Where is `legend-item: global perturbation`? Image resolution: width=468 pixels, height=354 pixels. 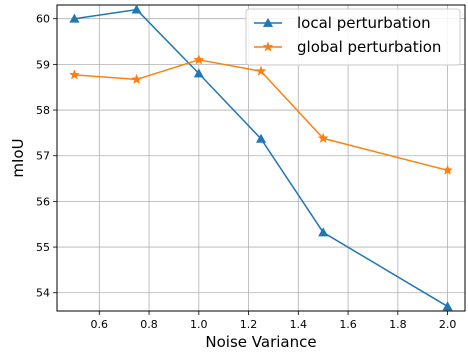
legend-item: global perturbation is located at coordinates (347, 47).